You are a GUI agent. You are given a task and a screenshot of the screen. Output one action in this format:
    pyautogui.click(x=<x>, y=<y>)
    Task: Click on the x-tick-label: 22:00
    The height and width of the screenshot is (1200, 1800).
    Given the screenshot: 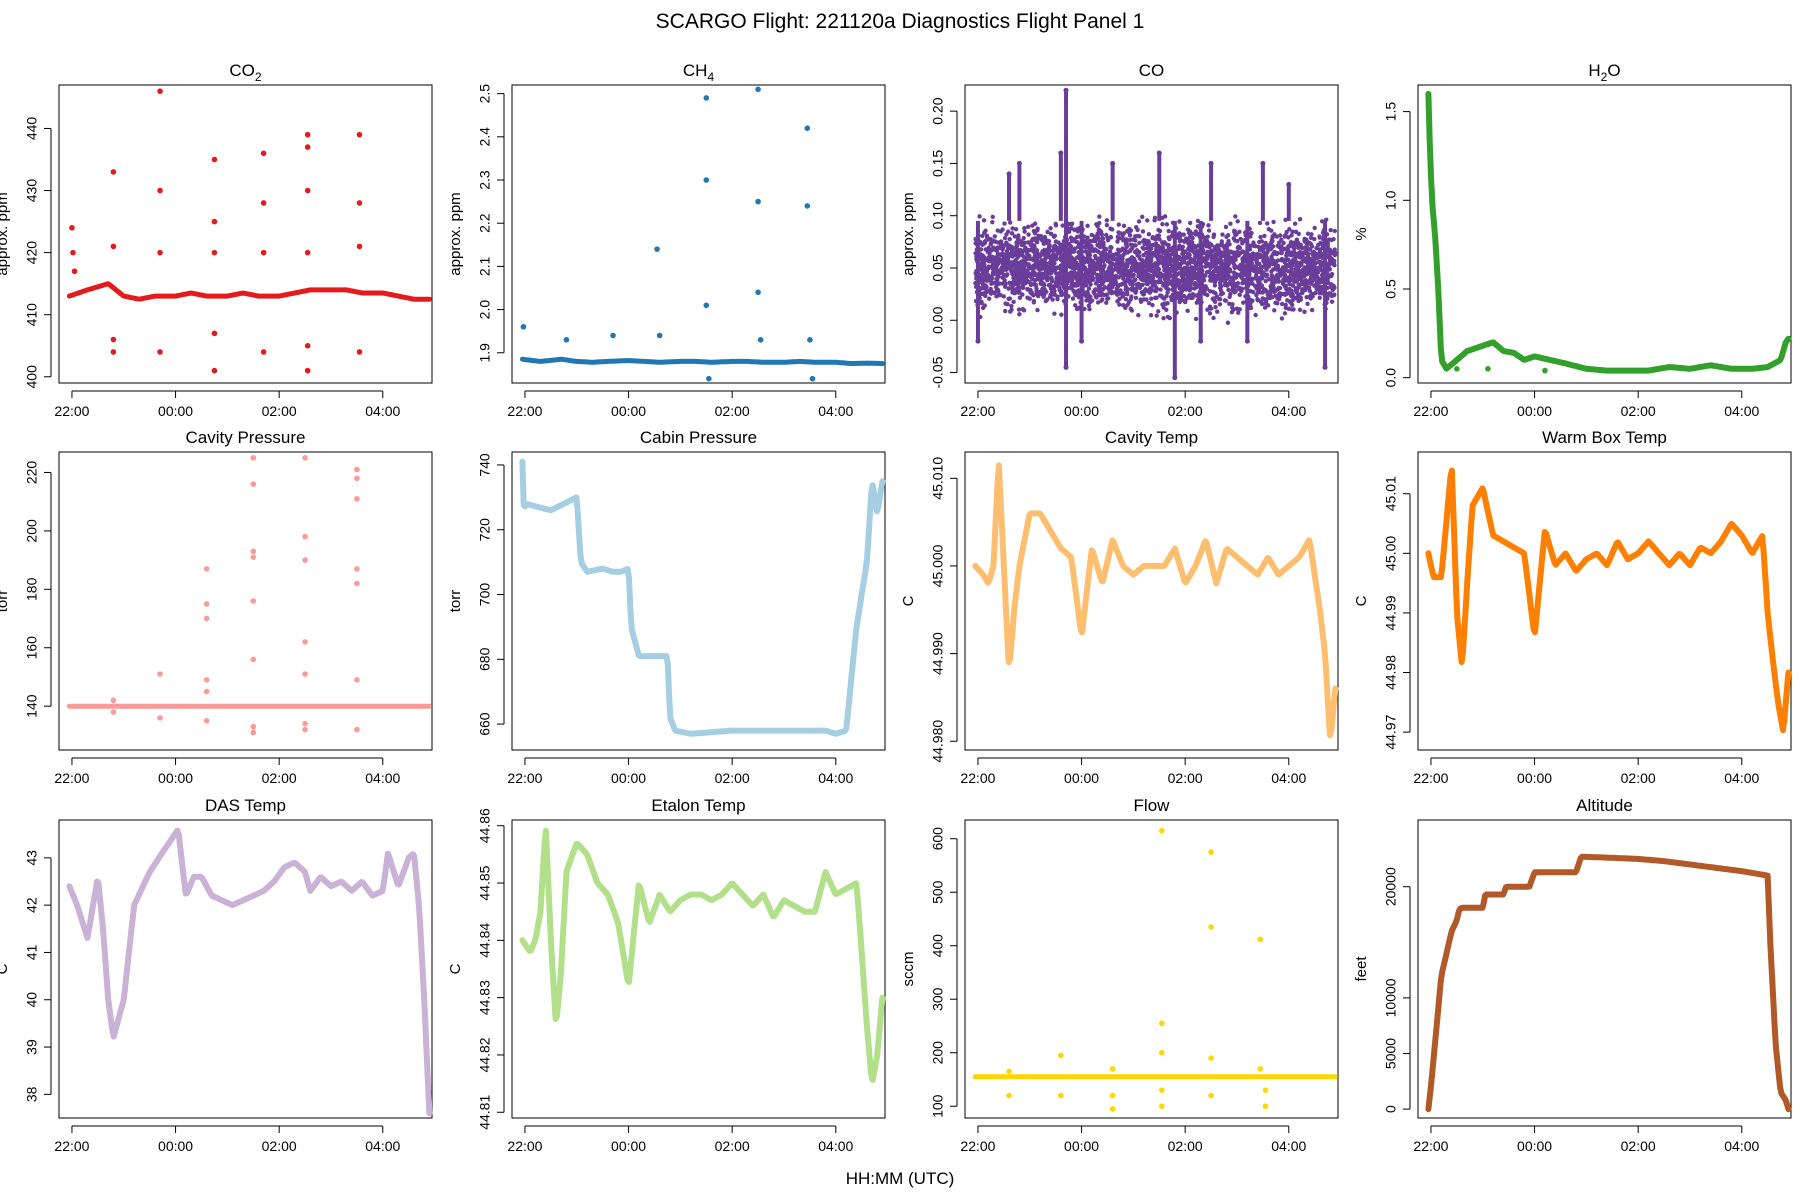 What is the action you would take?
    pyautogui.click(x=71, y=778)
    